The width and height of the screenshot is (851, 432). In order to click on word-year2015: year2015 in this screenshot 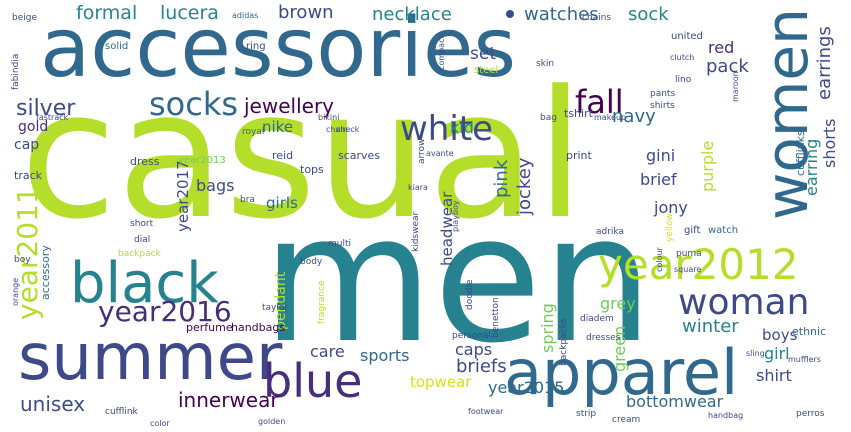, I will do `click(526, 387)`.